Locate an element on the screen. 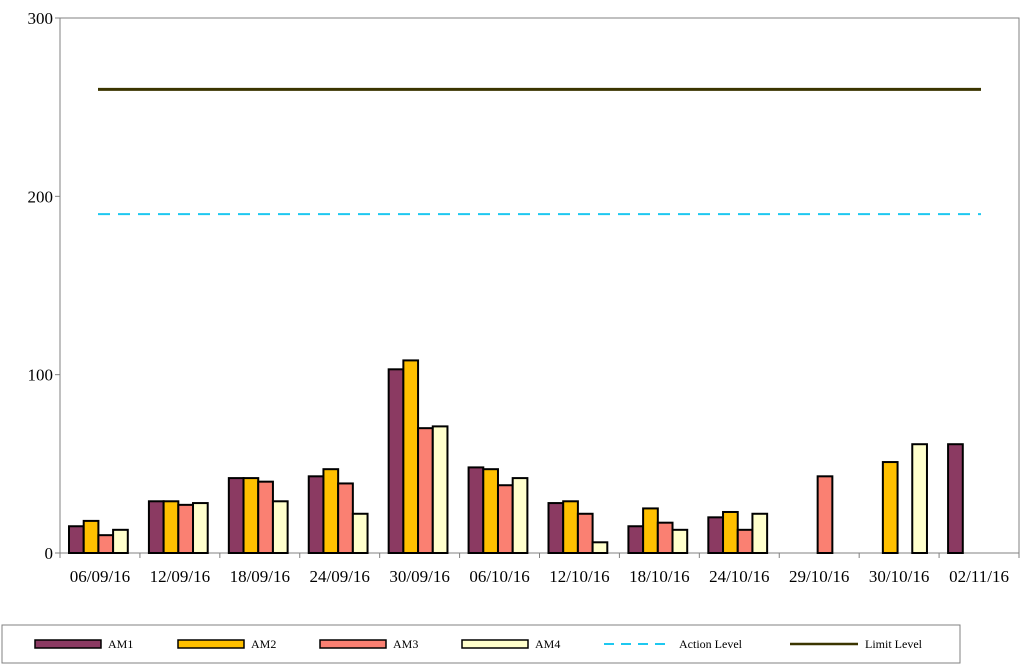  legend-swatch-am2 is located at coordinates (211, 644).